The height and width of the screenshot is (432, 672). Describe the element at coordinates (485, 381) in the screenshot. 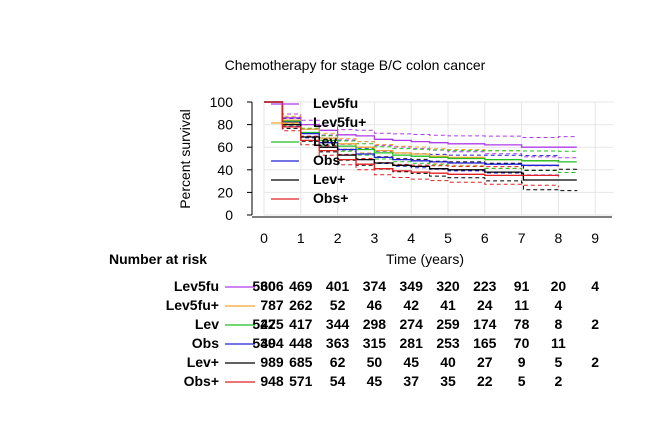

I see `risk-count: 22` at that location.